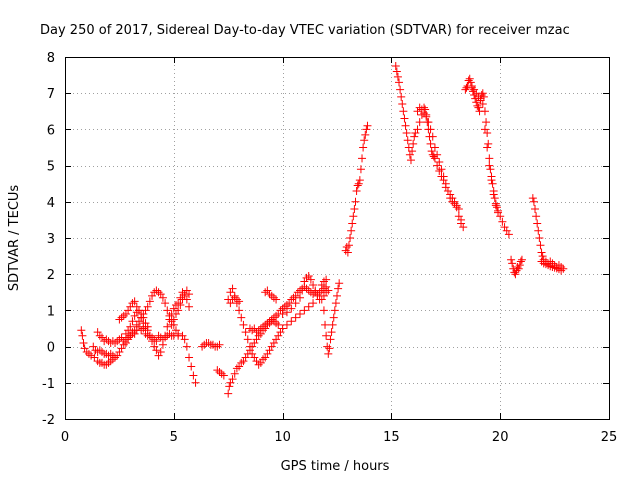 The image size is (640, 480). What do you see at coordinates (51, 130) in the screenshot?
I see `y-tick-label: 6` at bounding box center [51, 130].